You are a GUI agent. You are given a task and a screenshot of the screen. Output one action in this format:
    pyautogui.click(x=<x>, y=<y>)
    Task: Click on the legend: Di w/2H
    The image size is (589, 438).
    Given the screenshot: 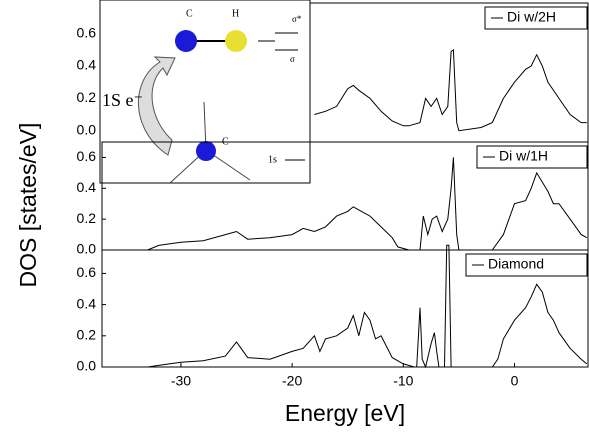 What is the action you would take?
    pyautogui.click(x=536, y=18)
    